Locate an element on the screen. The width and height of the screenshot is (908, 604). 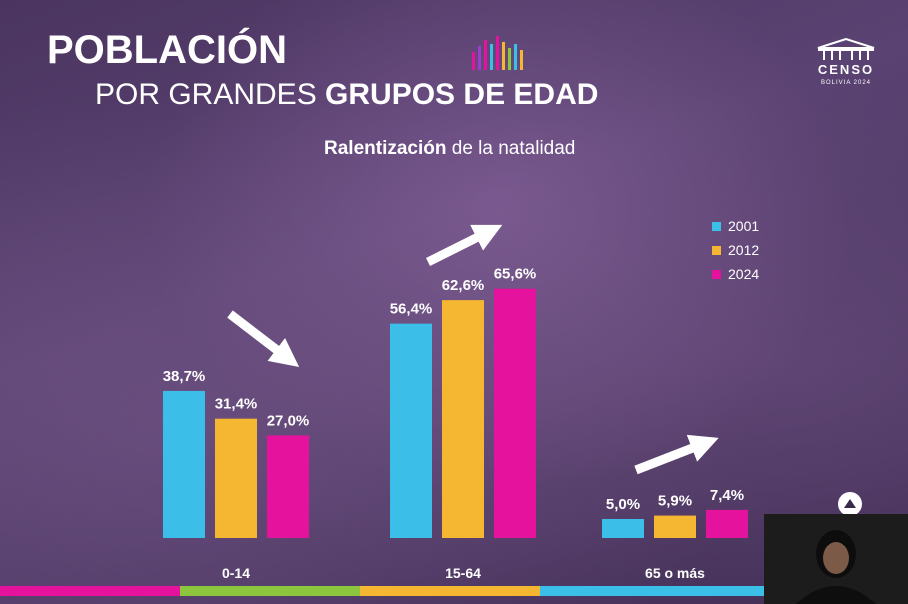
logo-subtext: BOLIVIA 2024 is located at coordinates (846, 83).